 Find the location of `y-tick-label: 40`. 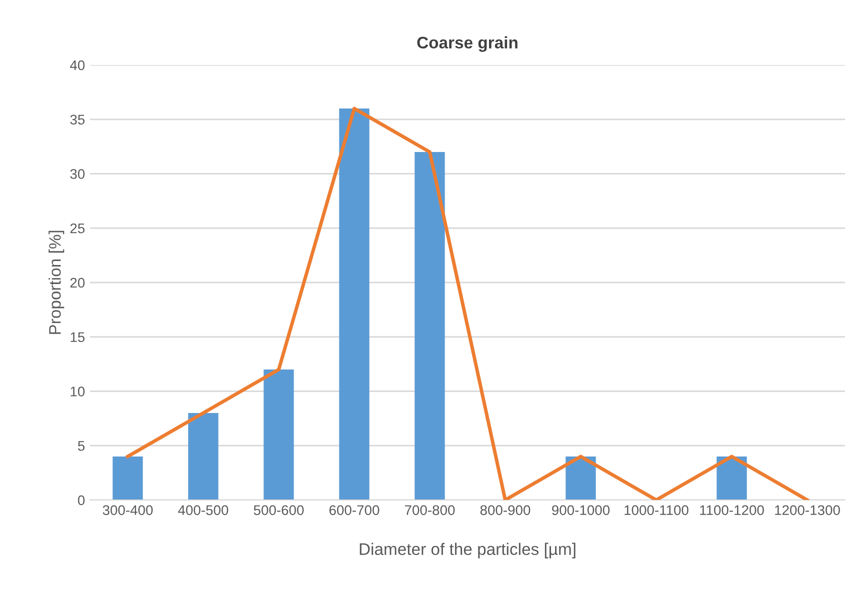

y-tick-label: 40 is located at coordinates (77, 65).